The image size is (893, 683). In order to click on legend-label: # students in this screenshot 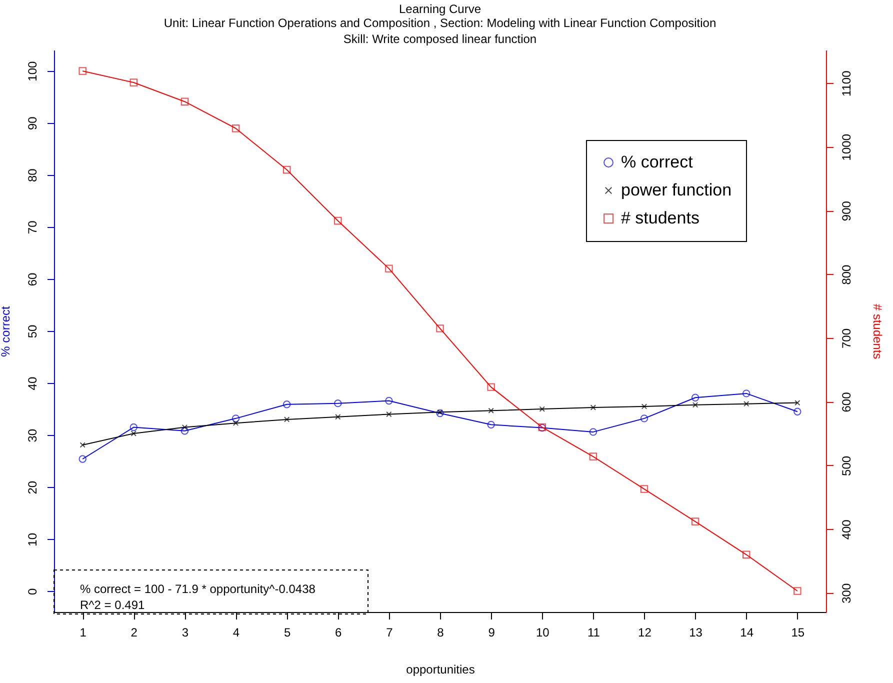, I will do `click(660, 218)`.